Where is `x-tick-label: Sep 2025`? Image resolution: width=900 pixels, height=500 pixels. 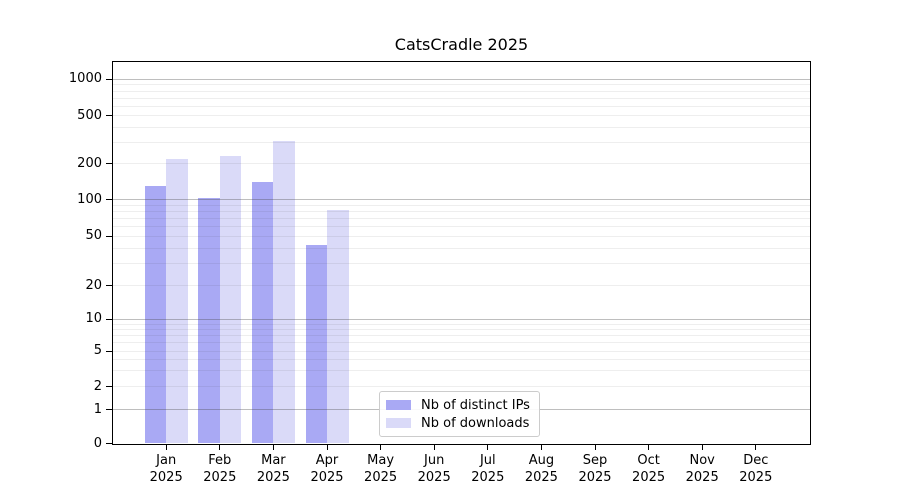 x-tick-label: Sep 2025 is located at coordinates (595, 468).